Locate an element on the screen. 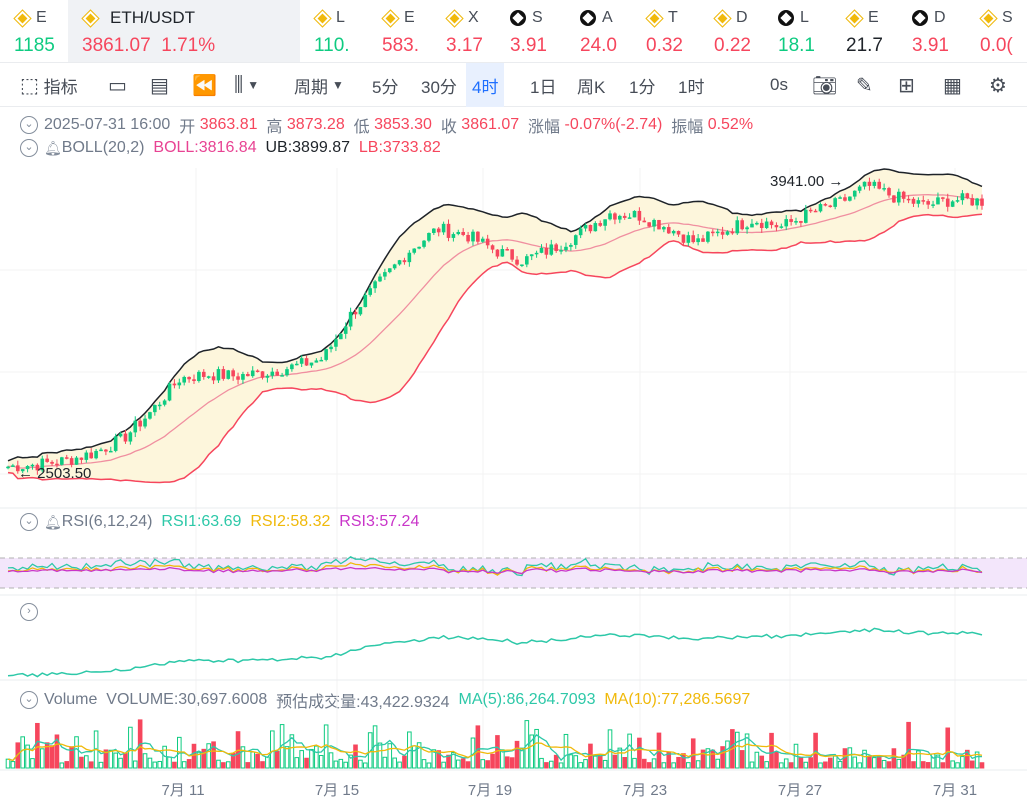 This screenshot has width=1027, height=807. high-value: 3873.28 is located at coordinates (315, 124).